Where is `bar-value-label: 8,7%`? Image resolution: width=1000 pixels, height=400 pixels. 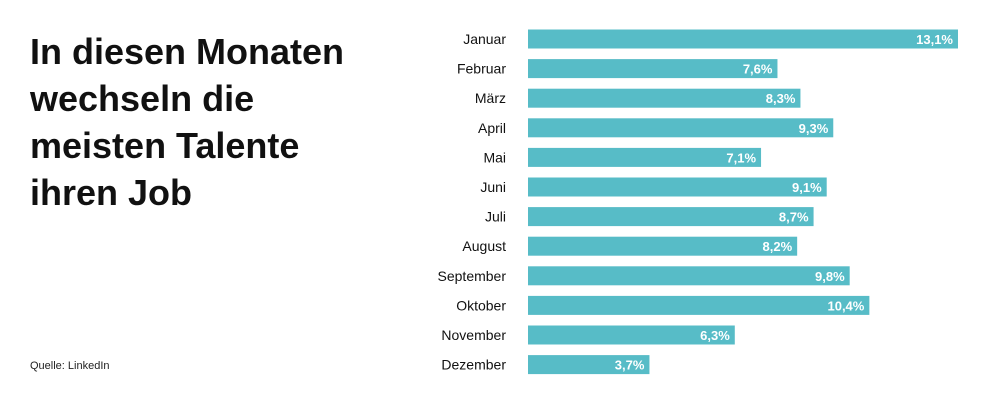
bar-value-label: 8,7% is located at coordinates (794, 217).